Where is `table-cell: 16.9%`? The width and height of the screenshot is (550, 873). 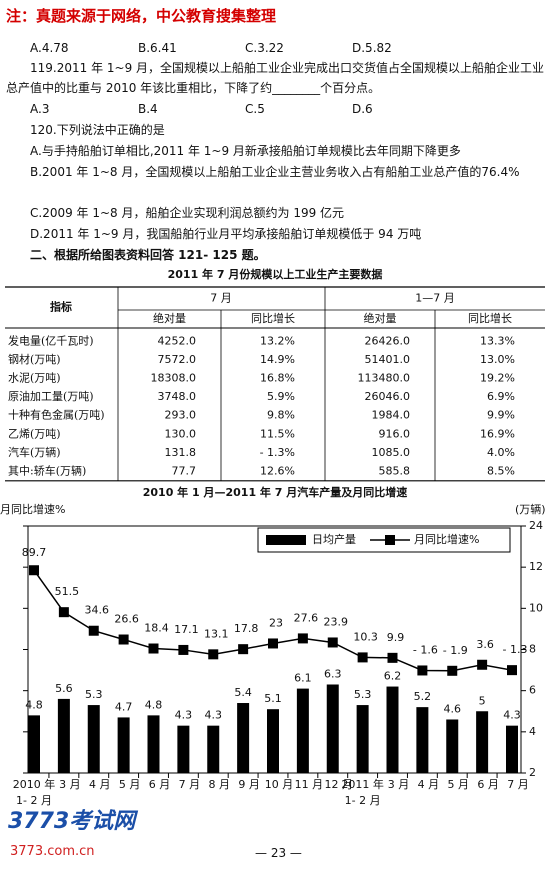 table-cell: 16.9% is located at coordinates (497, 433).